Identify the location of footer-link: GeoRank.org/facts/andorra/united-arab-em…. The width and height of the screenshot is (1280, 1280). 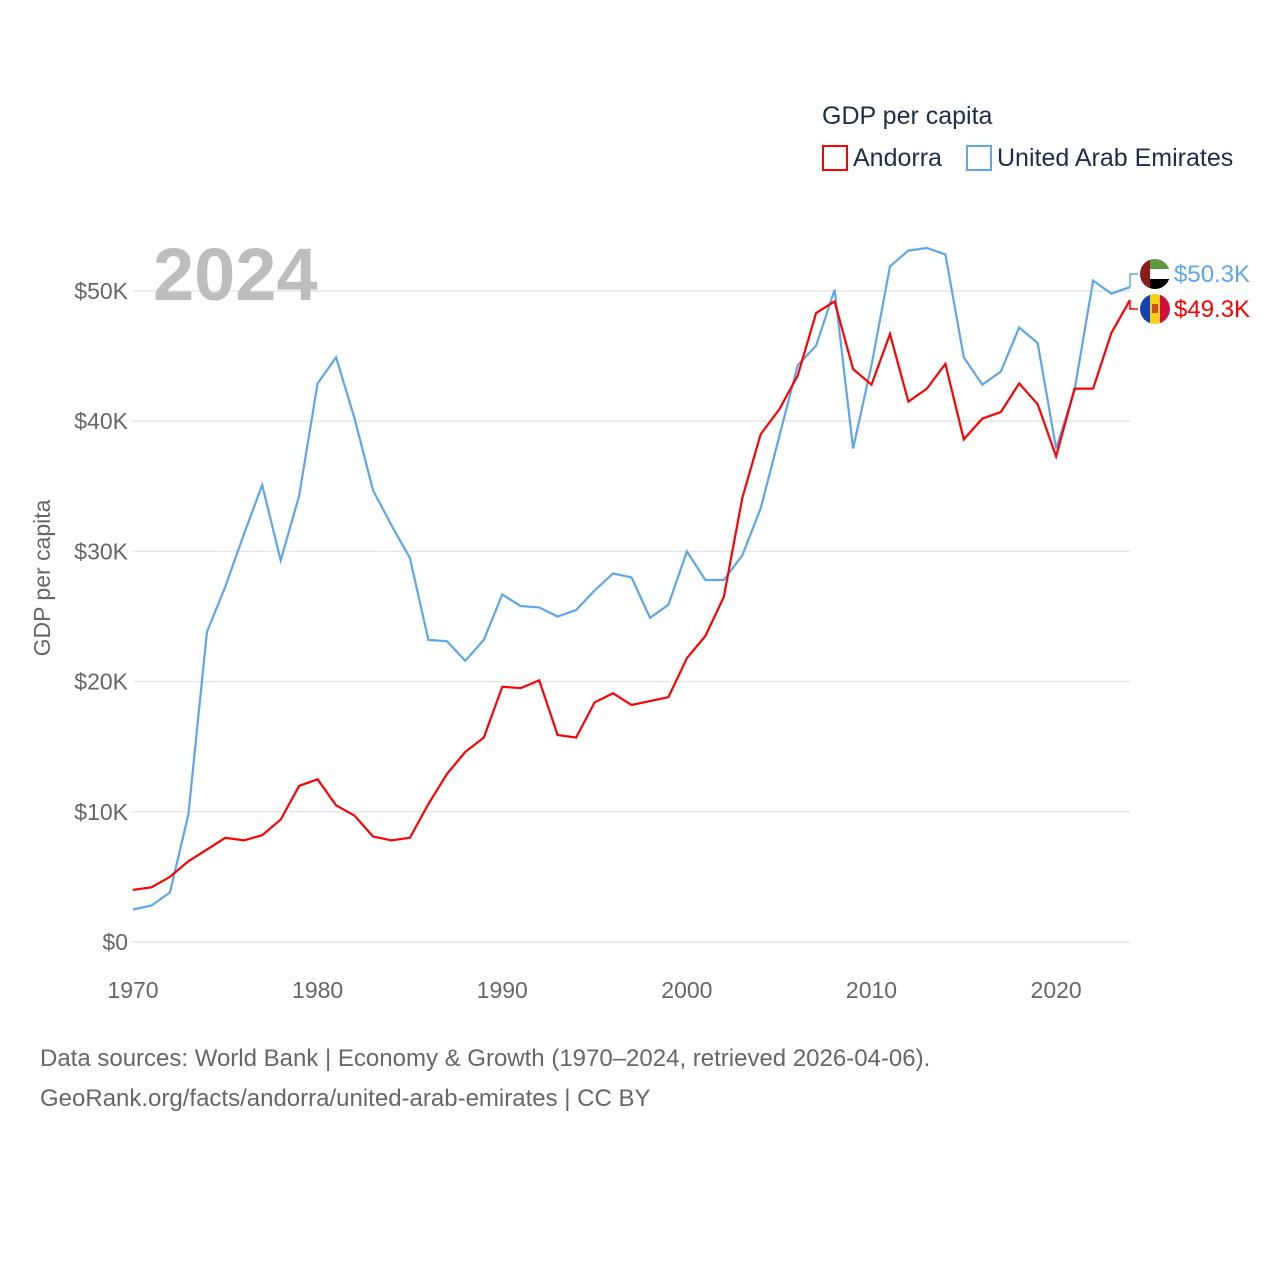
(345, 1098).